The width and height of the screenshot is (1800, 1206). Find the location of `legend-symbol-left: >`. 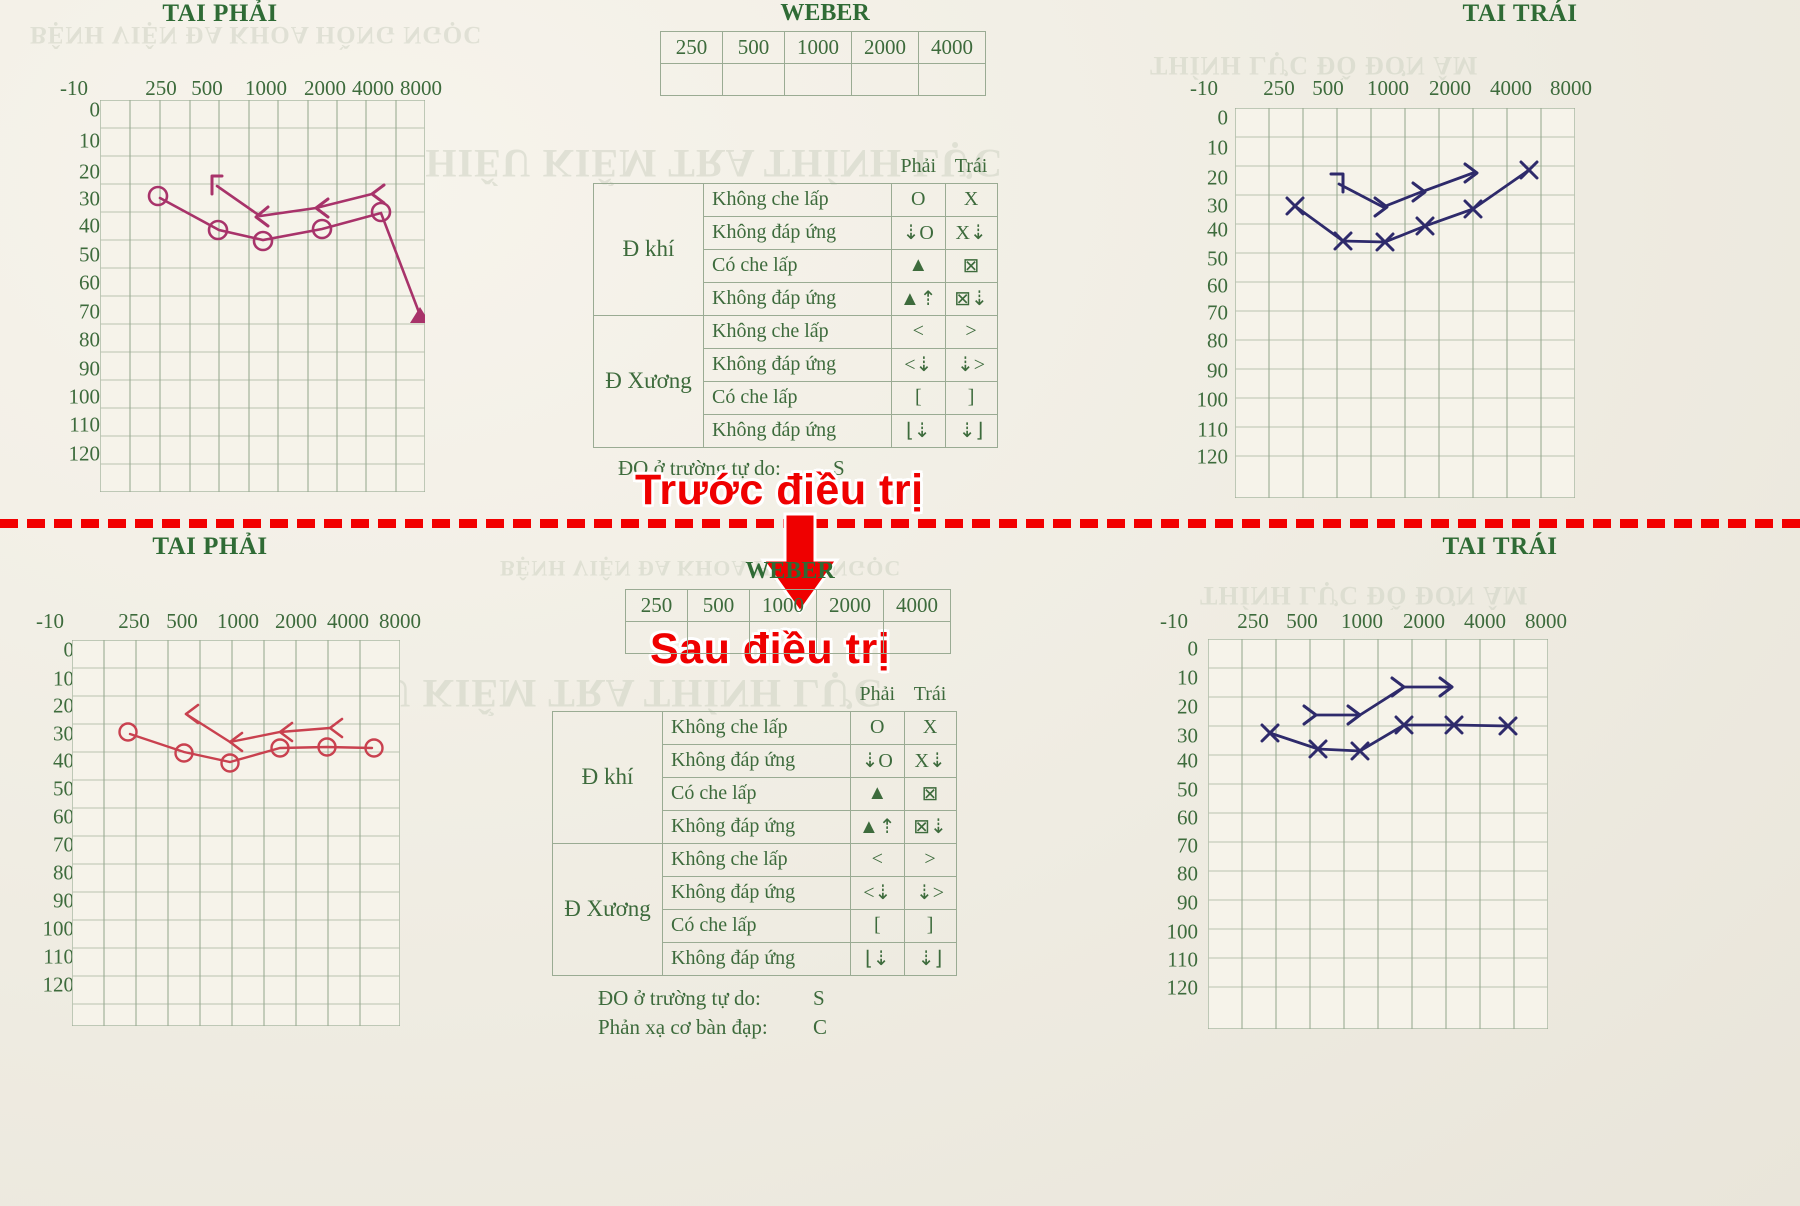

legend-symbol-left: > is located at coordinates (930, 859).